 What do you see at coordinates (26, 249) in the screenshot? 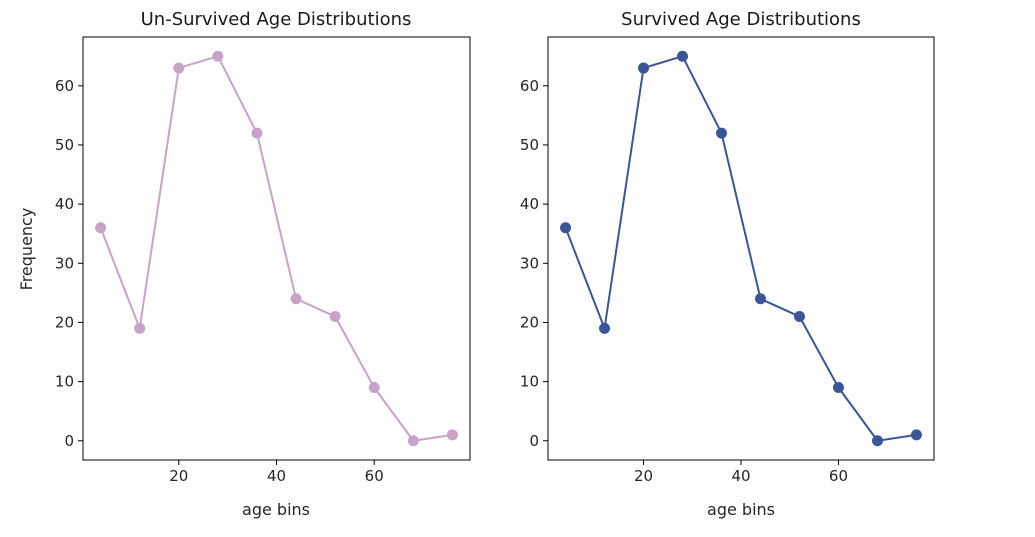
I see `y-axis-label: Frequency` at bounding box center [26, 249].